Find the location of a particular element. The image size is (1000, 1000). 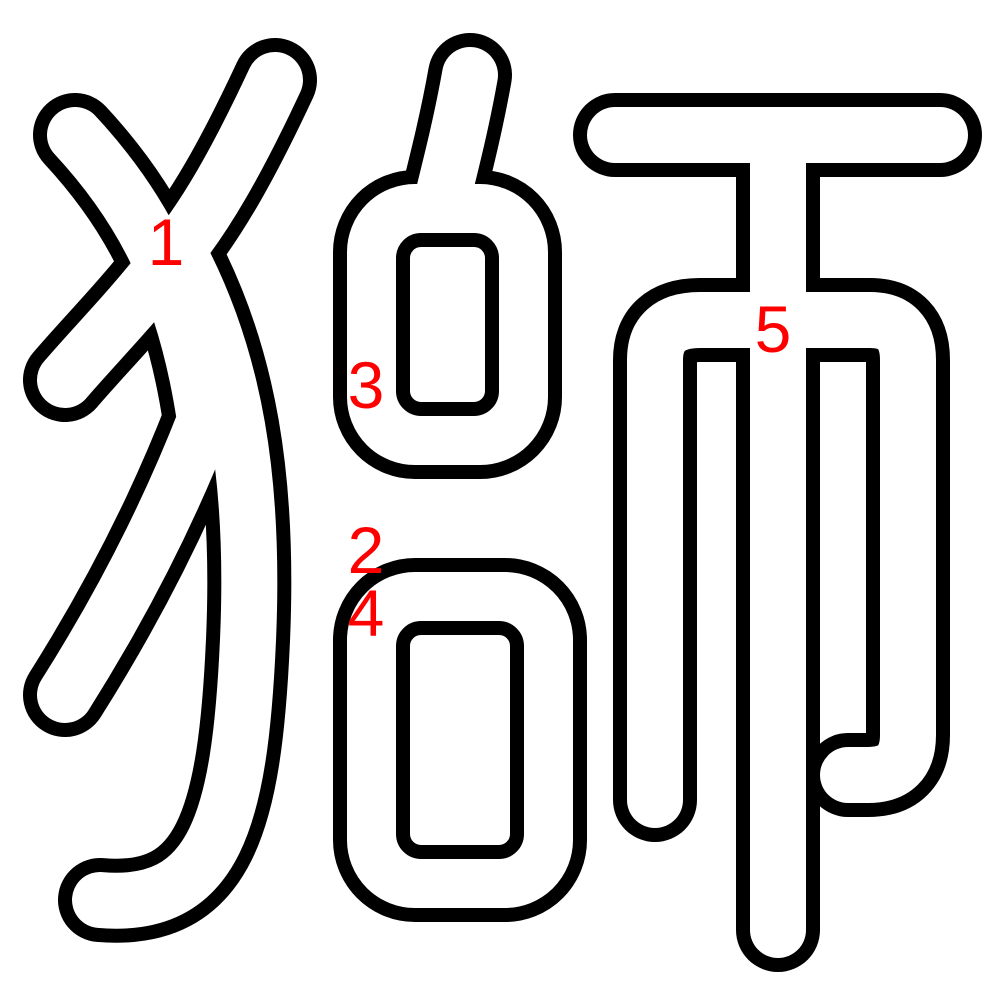

middle-top-tick-fill is located at coordinates (456, 137).